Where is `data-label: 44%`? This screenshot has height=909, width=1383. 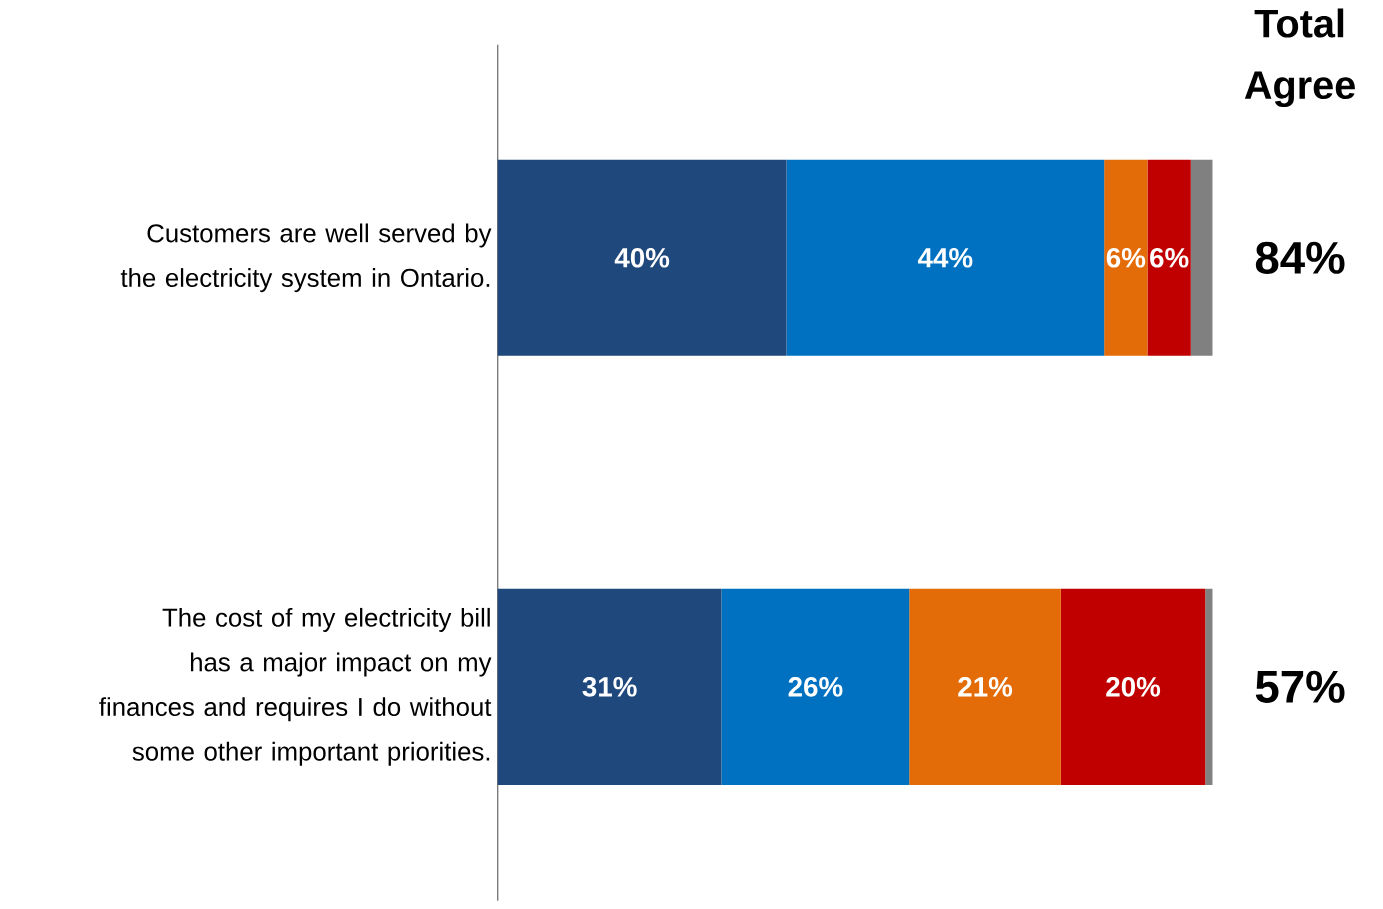
data-label: 44% is located at coordinates (945, 258).